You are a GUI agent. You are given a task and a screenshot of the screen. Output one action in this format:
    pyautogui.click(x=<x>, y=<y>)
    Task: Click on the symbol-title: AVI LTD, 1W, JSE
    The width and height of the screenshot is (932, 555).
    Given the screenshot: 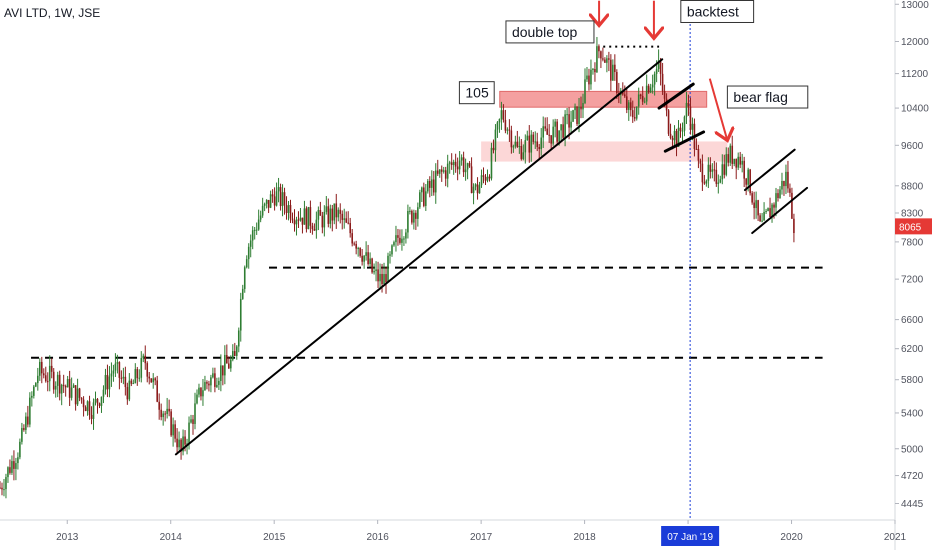 What is the action you would take?
    pyautogui.click(x=52, y=13)
    